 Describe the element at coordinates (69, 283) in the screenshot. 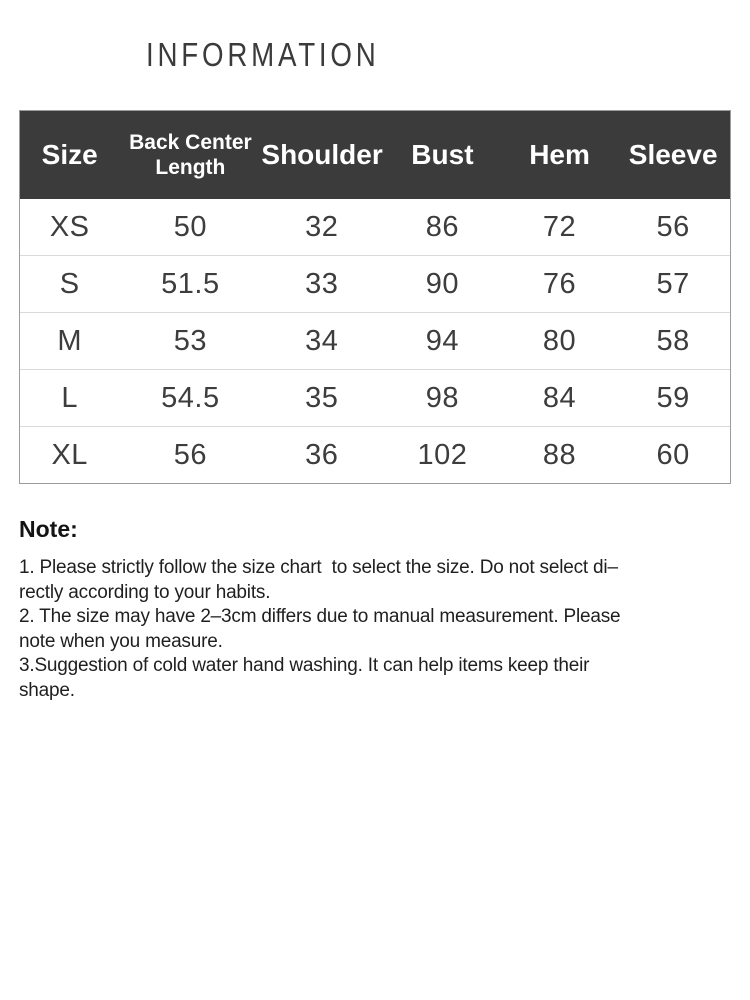

I see `cell-size: S` at that location.